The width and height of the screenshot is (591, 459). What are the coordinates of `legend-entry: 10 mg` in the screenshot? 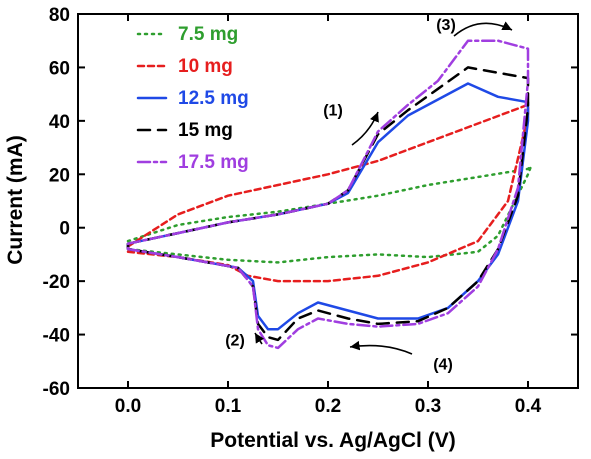 It's located at (205, 66).